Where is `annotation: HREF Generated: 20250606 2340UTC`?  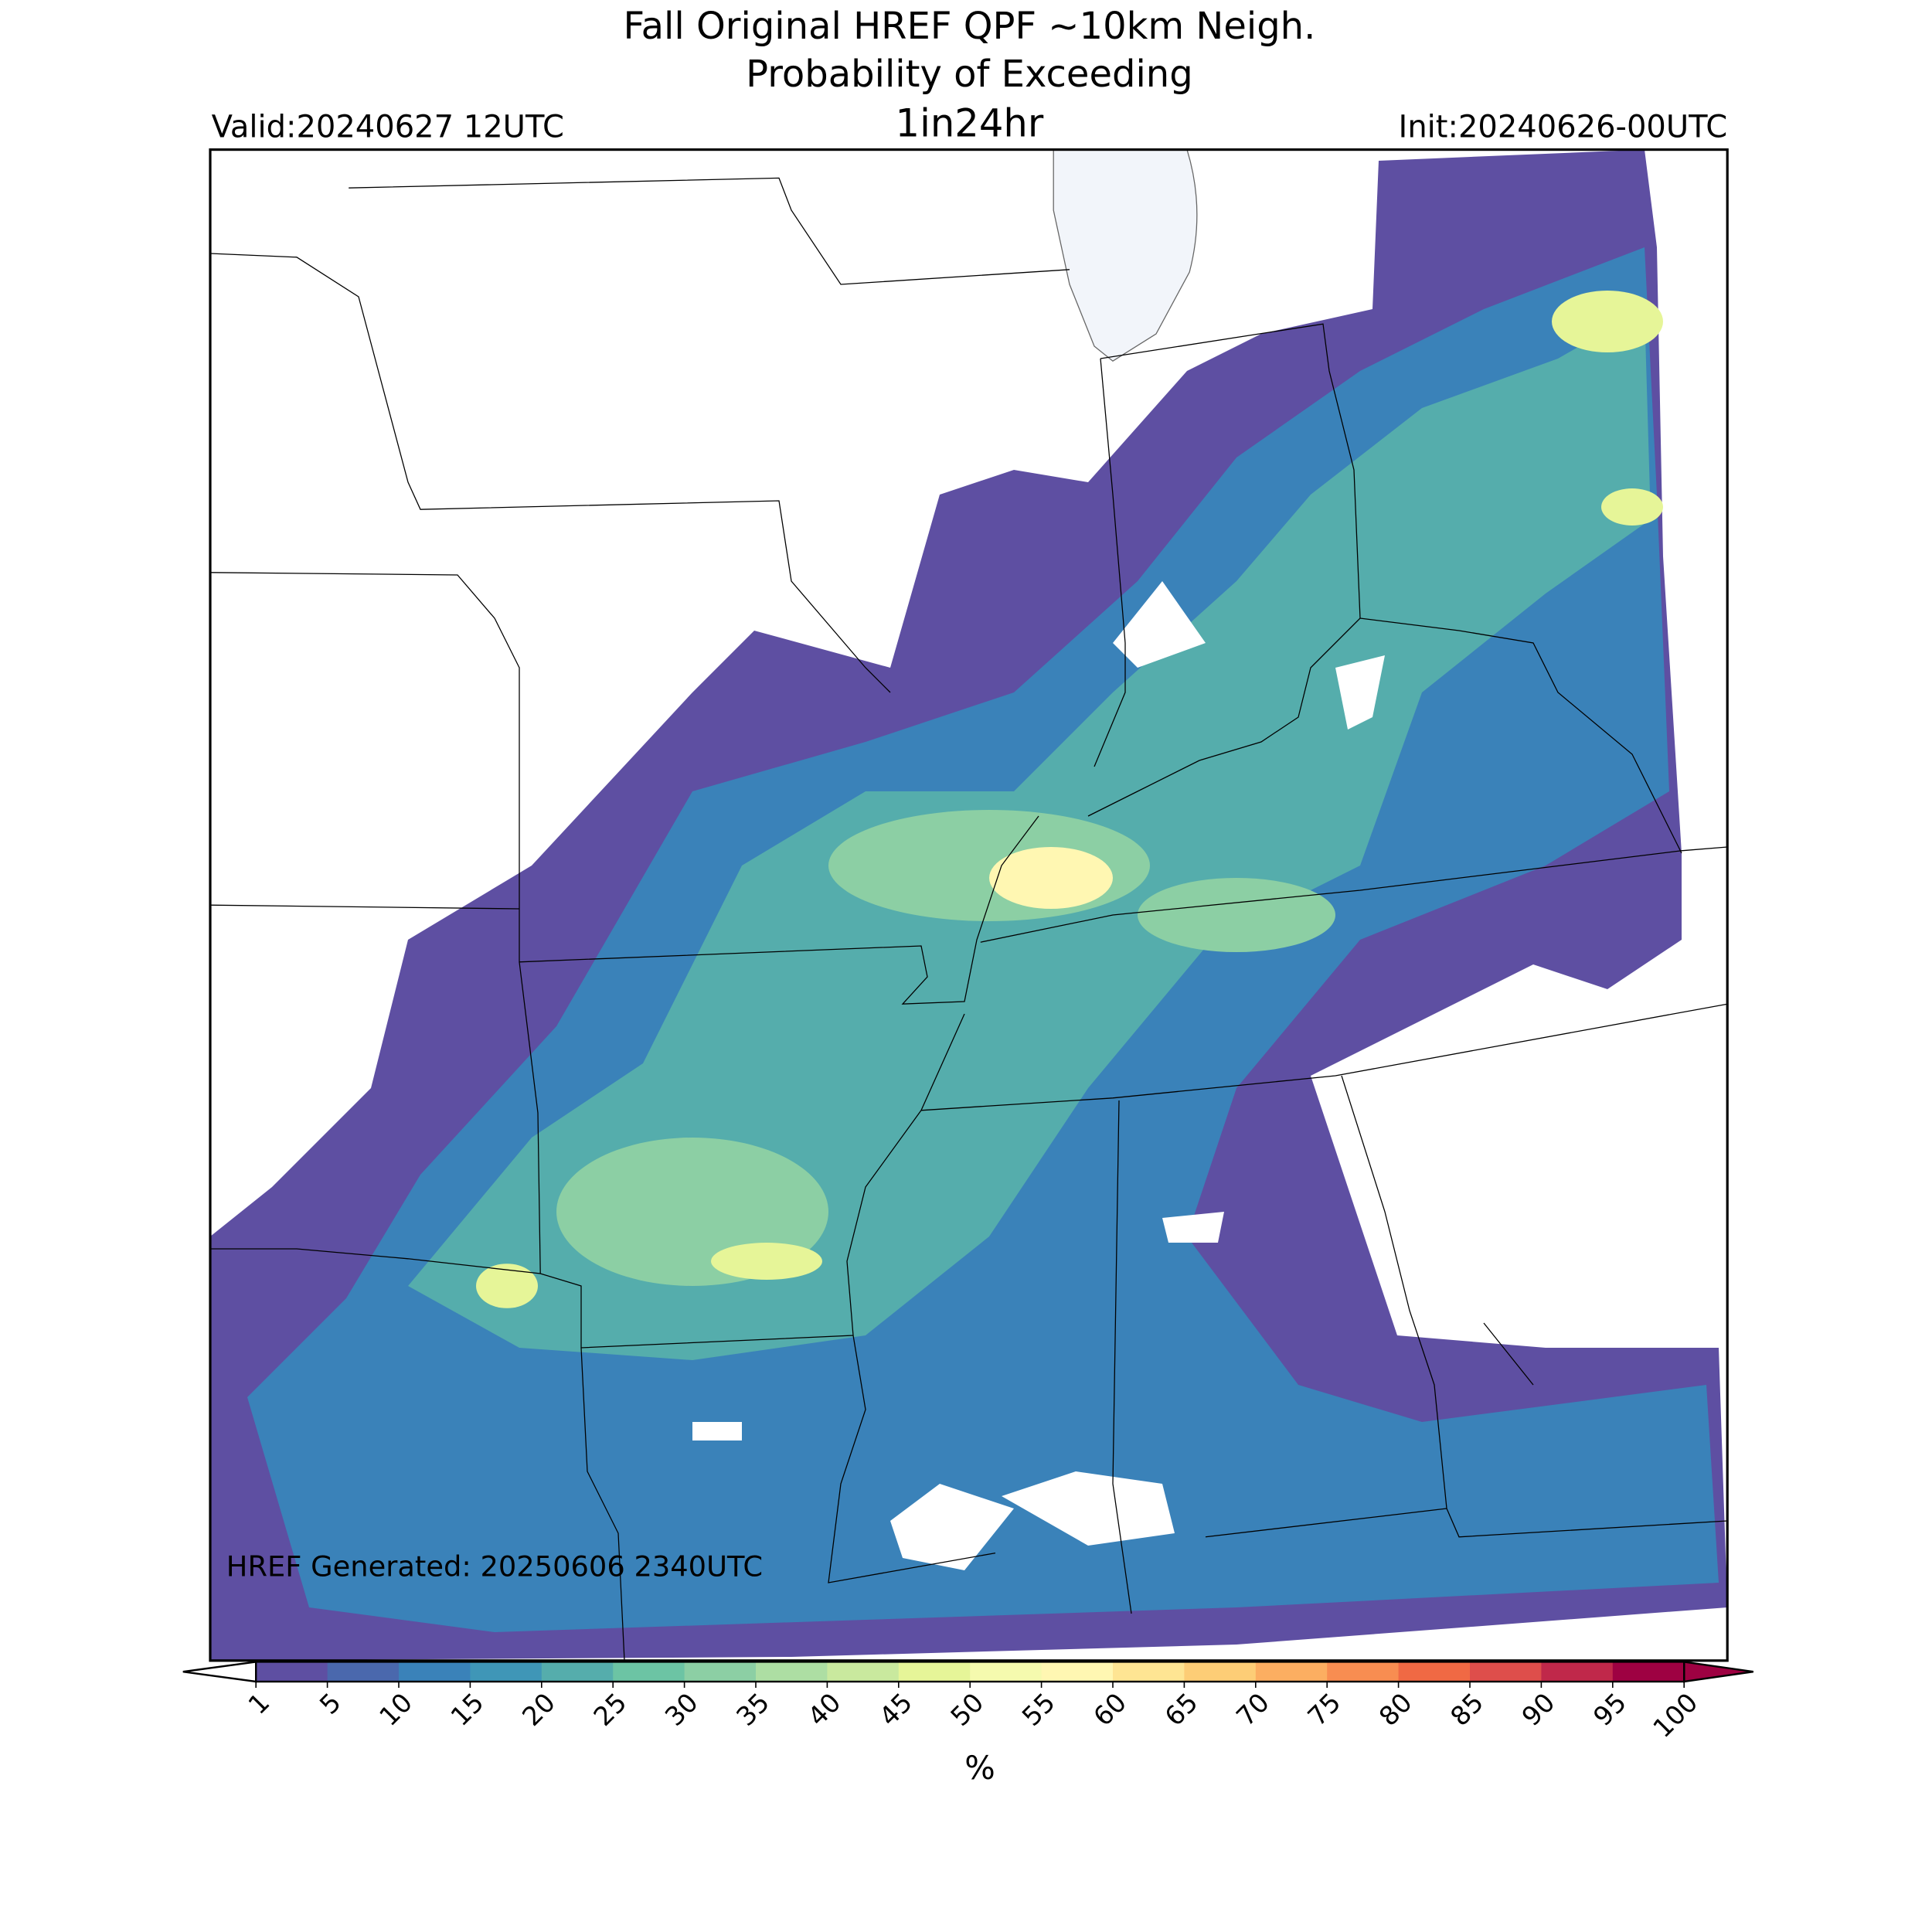
annotation: HREF Generated: 20250606 2340UTC is located at coordinates (495, 1566).